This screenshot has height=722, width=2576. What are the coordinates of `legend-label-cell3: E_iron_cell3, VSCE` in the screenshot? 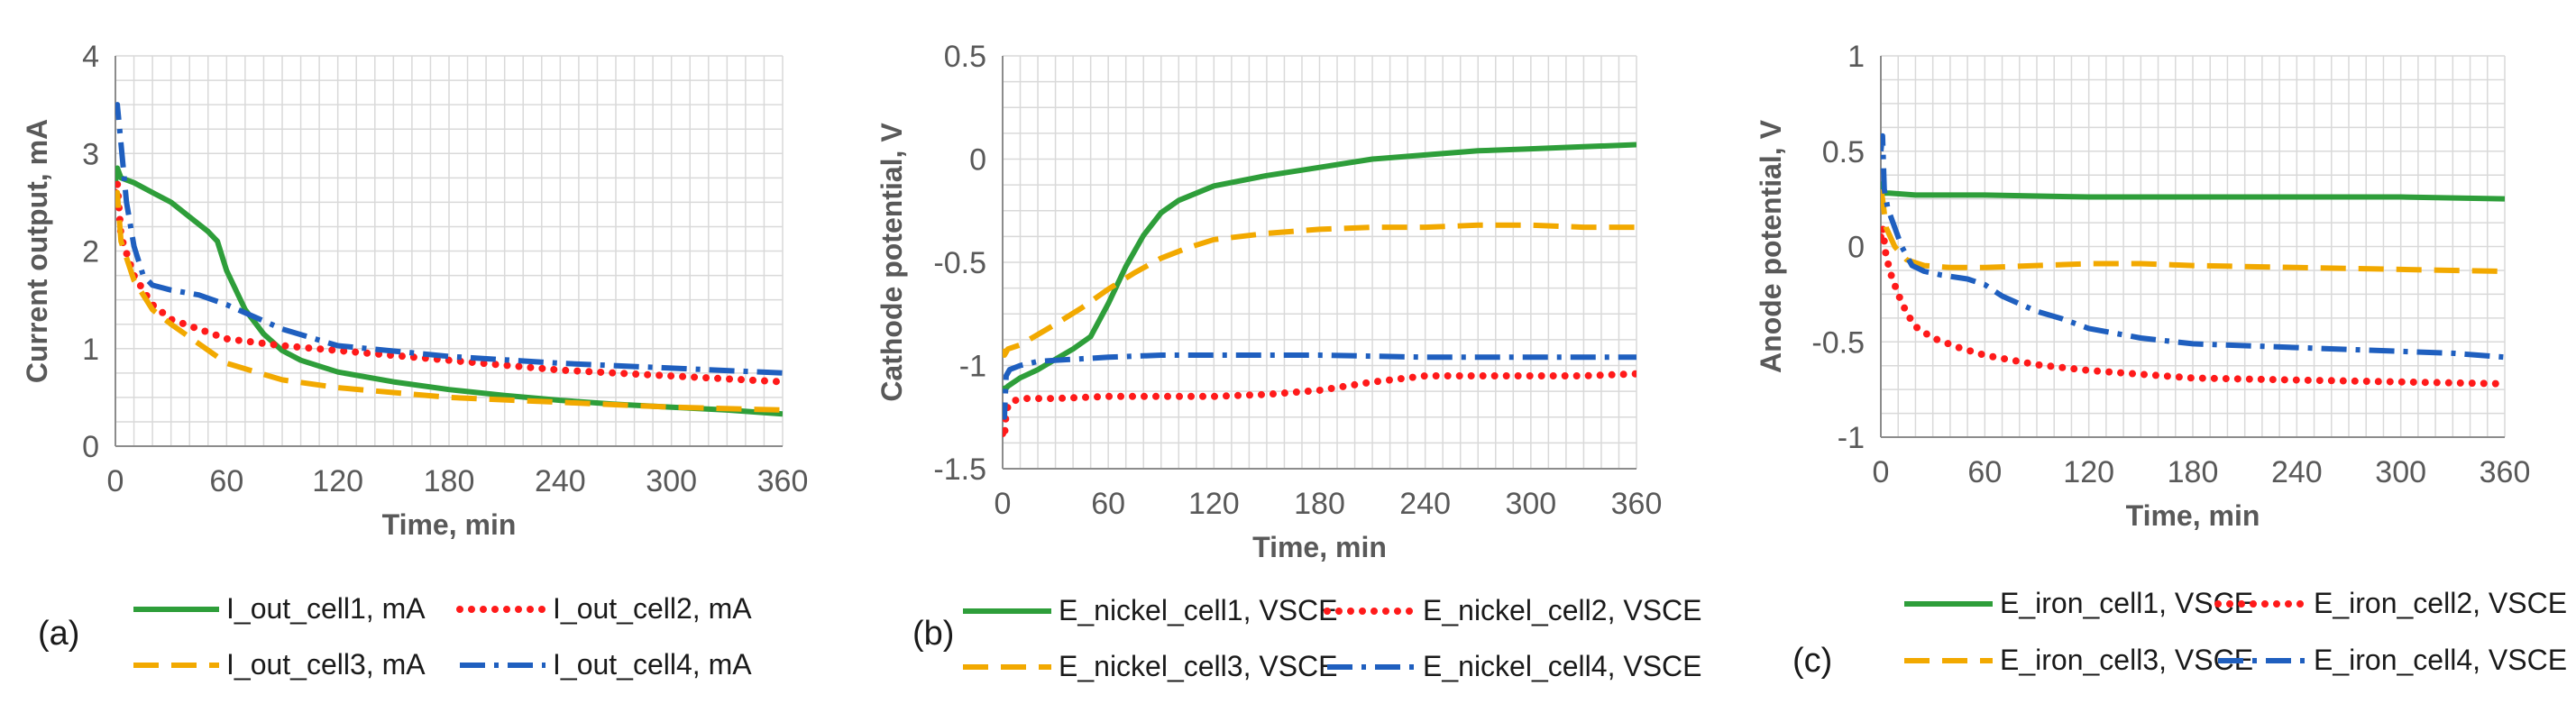 It's located at (2126, 660).